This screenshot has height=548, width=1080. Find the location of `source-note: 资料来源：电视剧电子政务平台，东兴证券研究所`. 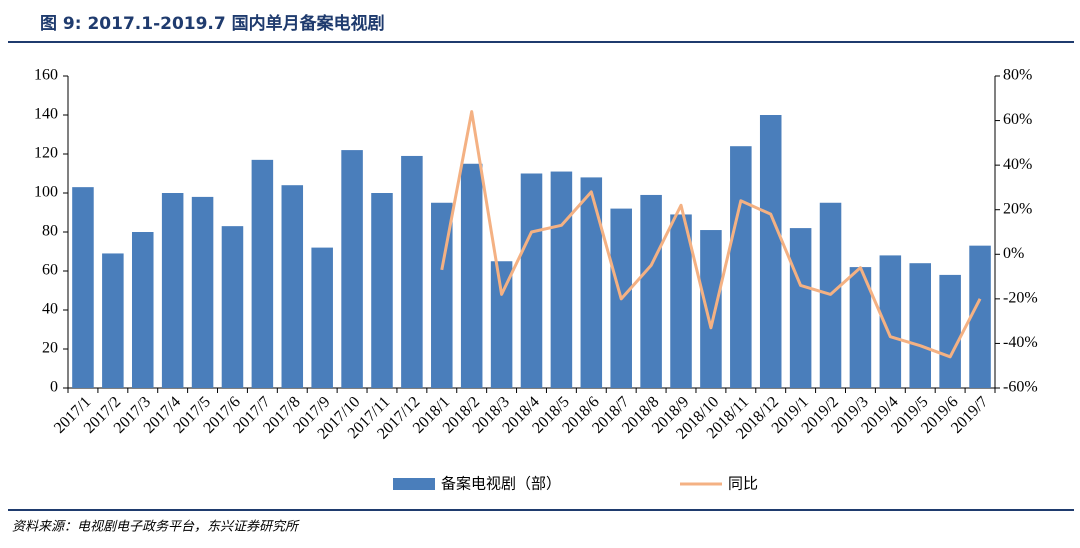

source-note: 资料来源：电视剧电子政务平台，东兴证券研究所 is located at coordinates (156, 527).